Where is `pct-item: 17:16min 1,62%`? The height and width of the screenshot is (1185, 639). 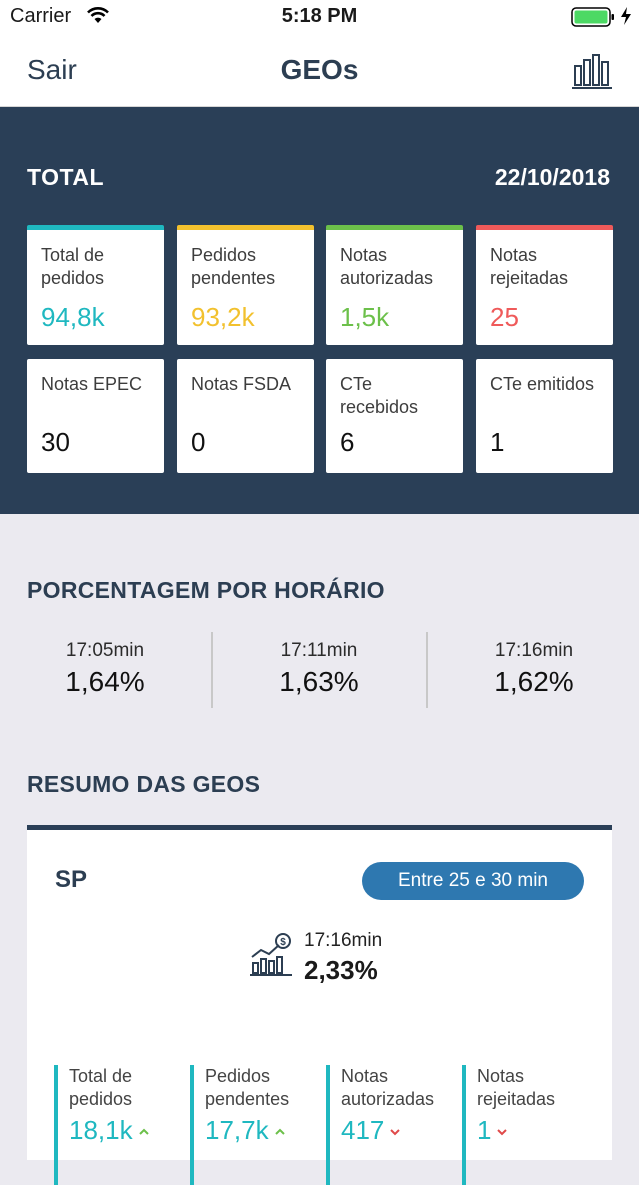
pct-item: 17:16min 1,62% is located at coordinates (534, 669).